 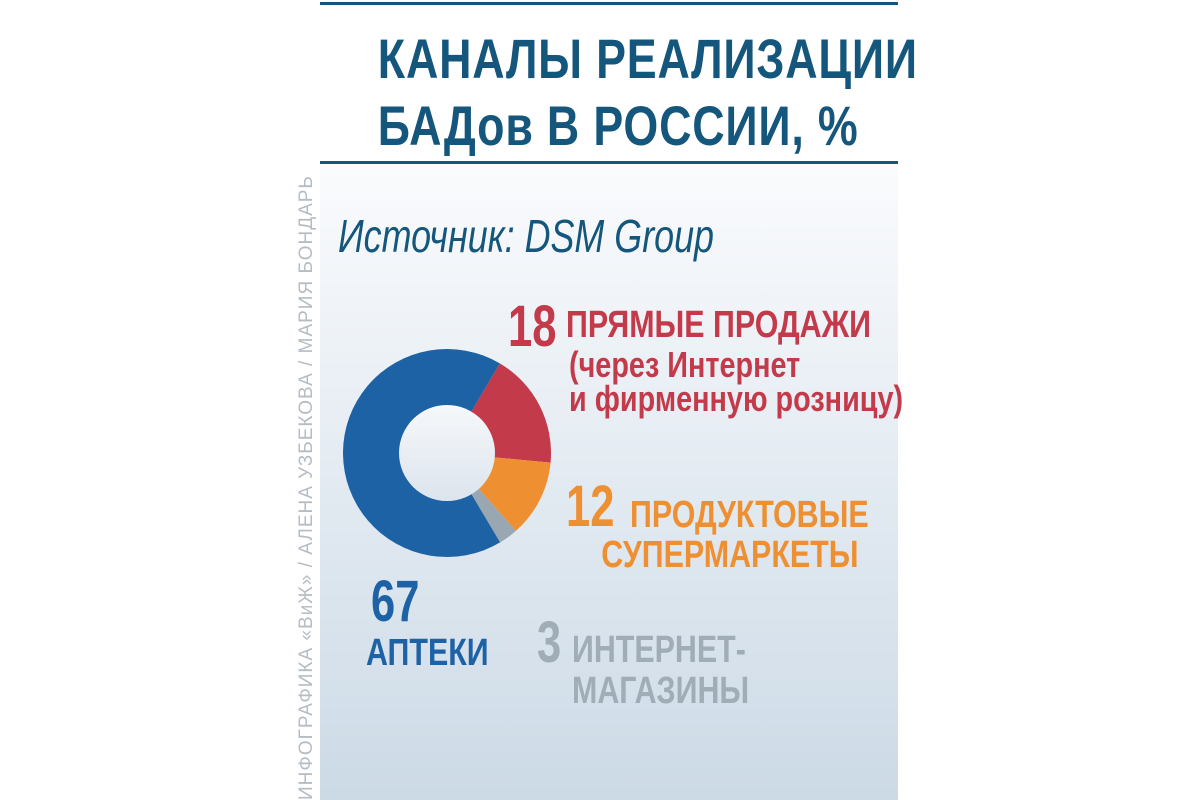 I want to click on source-caption: Источник: DSM Group, so click(x=526, y=236).